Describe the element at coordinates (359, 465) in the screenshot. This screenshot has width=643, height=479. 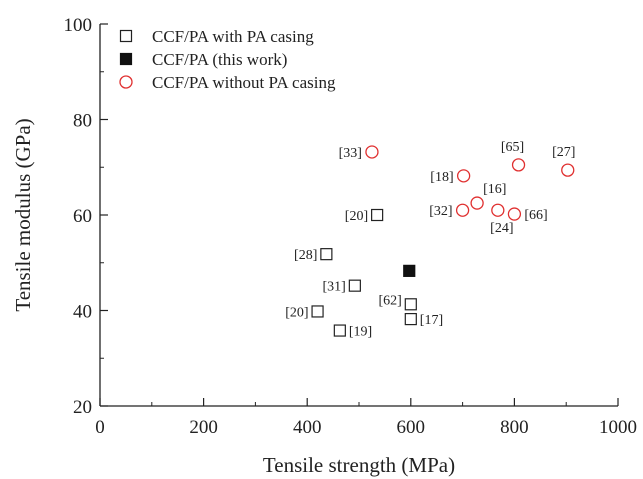
I see `x-axis-title: Tensile strength (MPa)` at that location.